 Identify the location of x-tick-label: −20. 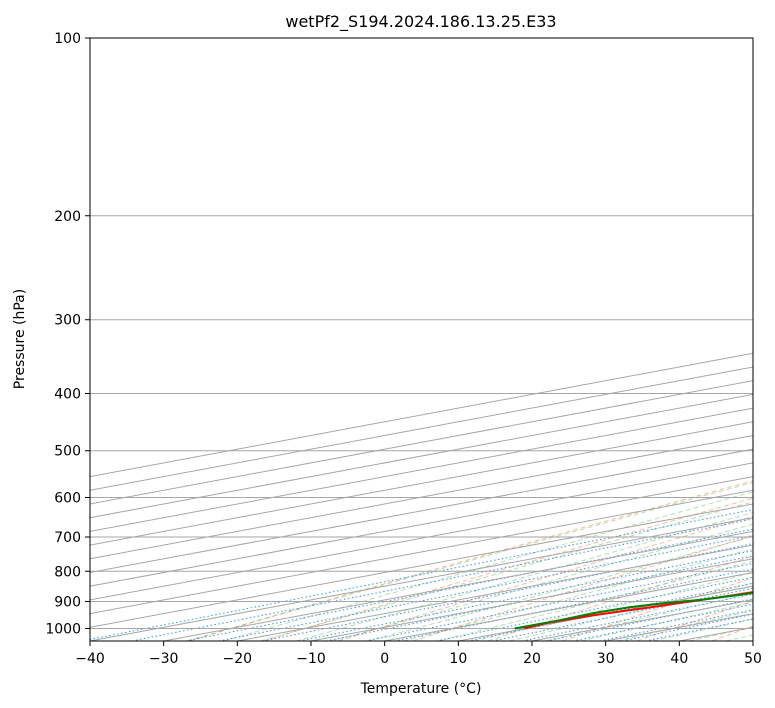
(238, 659).